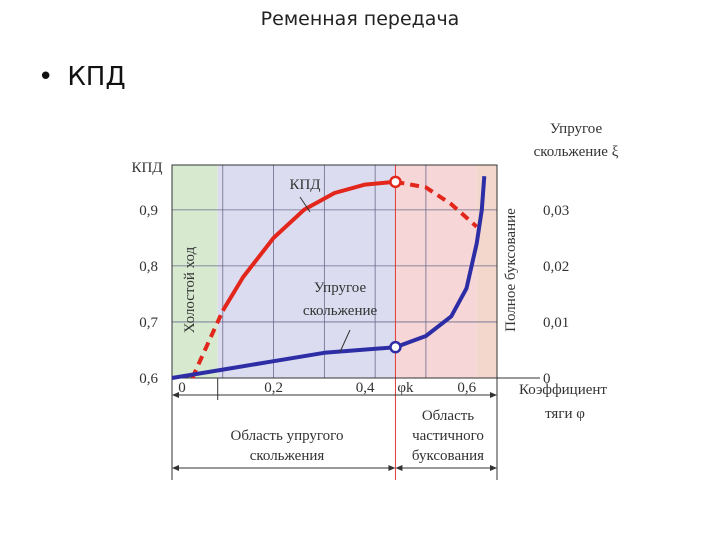 This screenshot has height=540, width=720. What do you see at coordinates (305, 204) in the screenshot?
I see `kpd-label-leader` at bounding box center [305, 204].